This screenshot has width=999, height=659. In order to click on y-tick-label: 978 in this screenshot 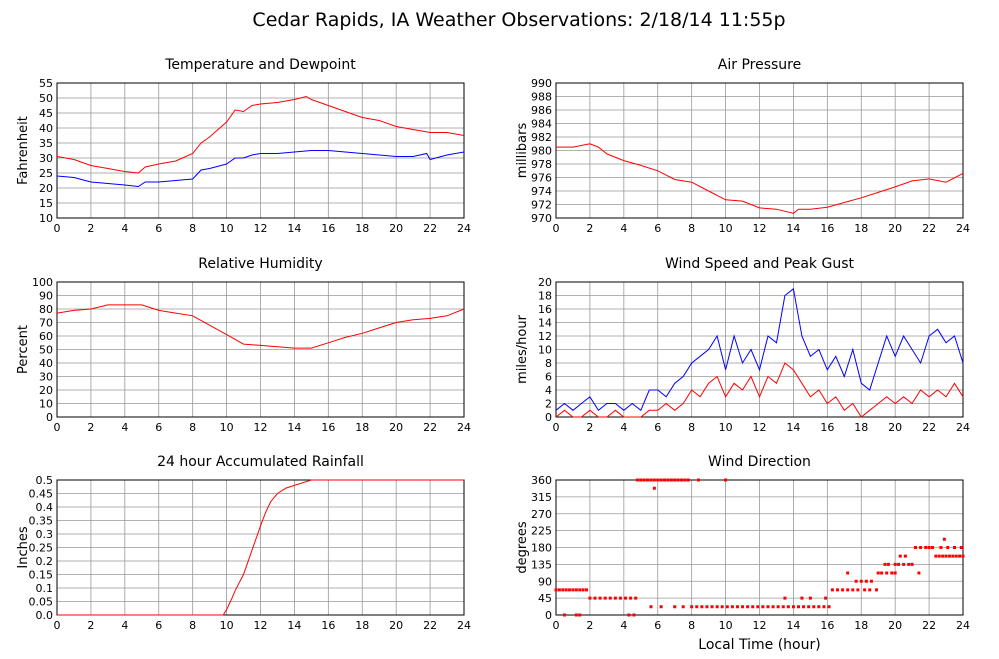, I will do `click(541, 164)`.